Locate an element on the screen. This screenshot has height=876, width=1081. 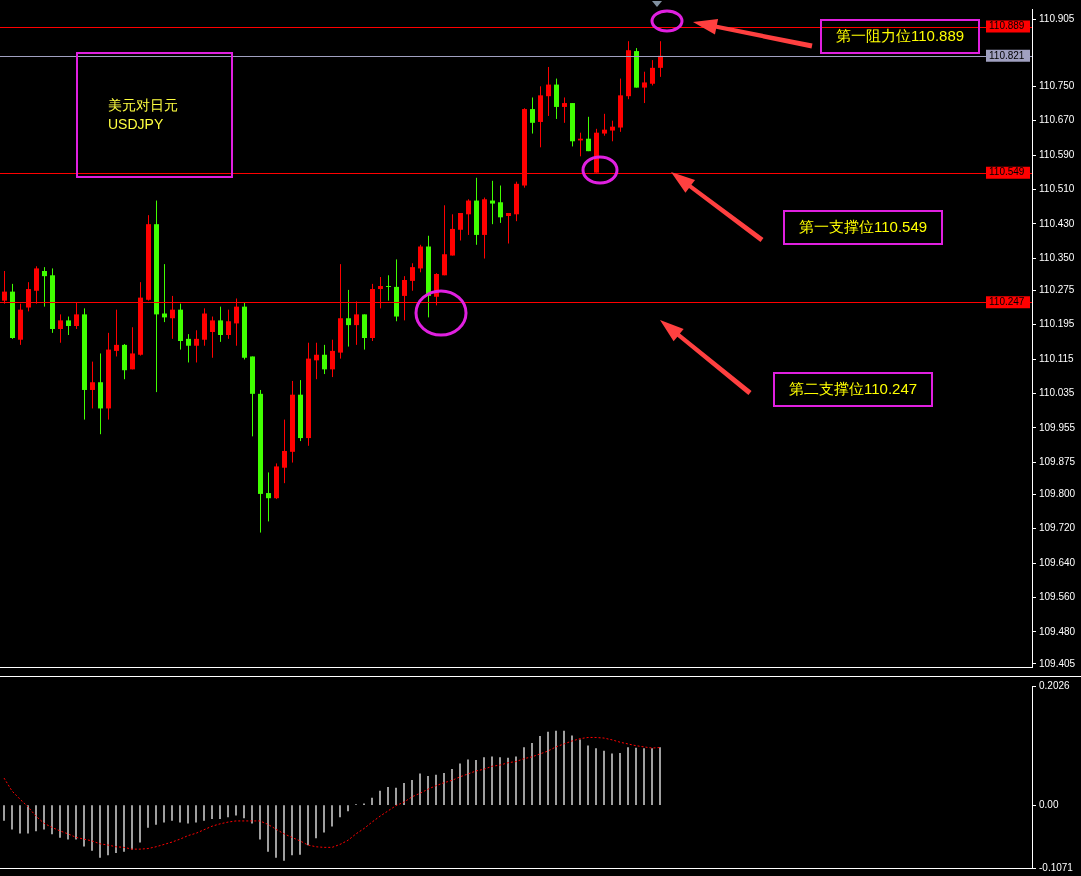
y-tick-label: 109.720 is located at coordinates (1057, 528).